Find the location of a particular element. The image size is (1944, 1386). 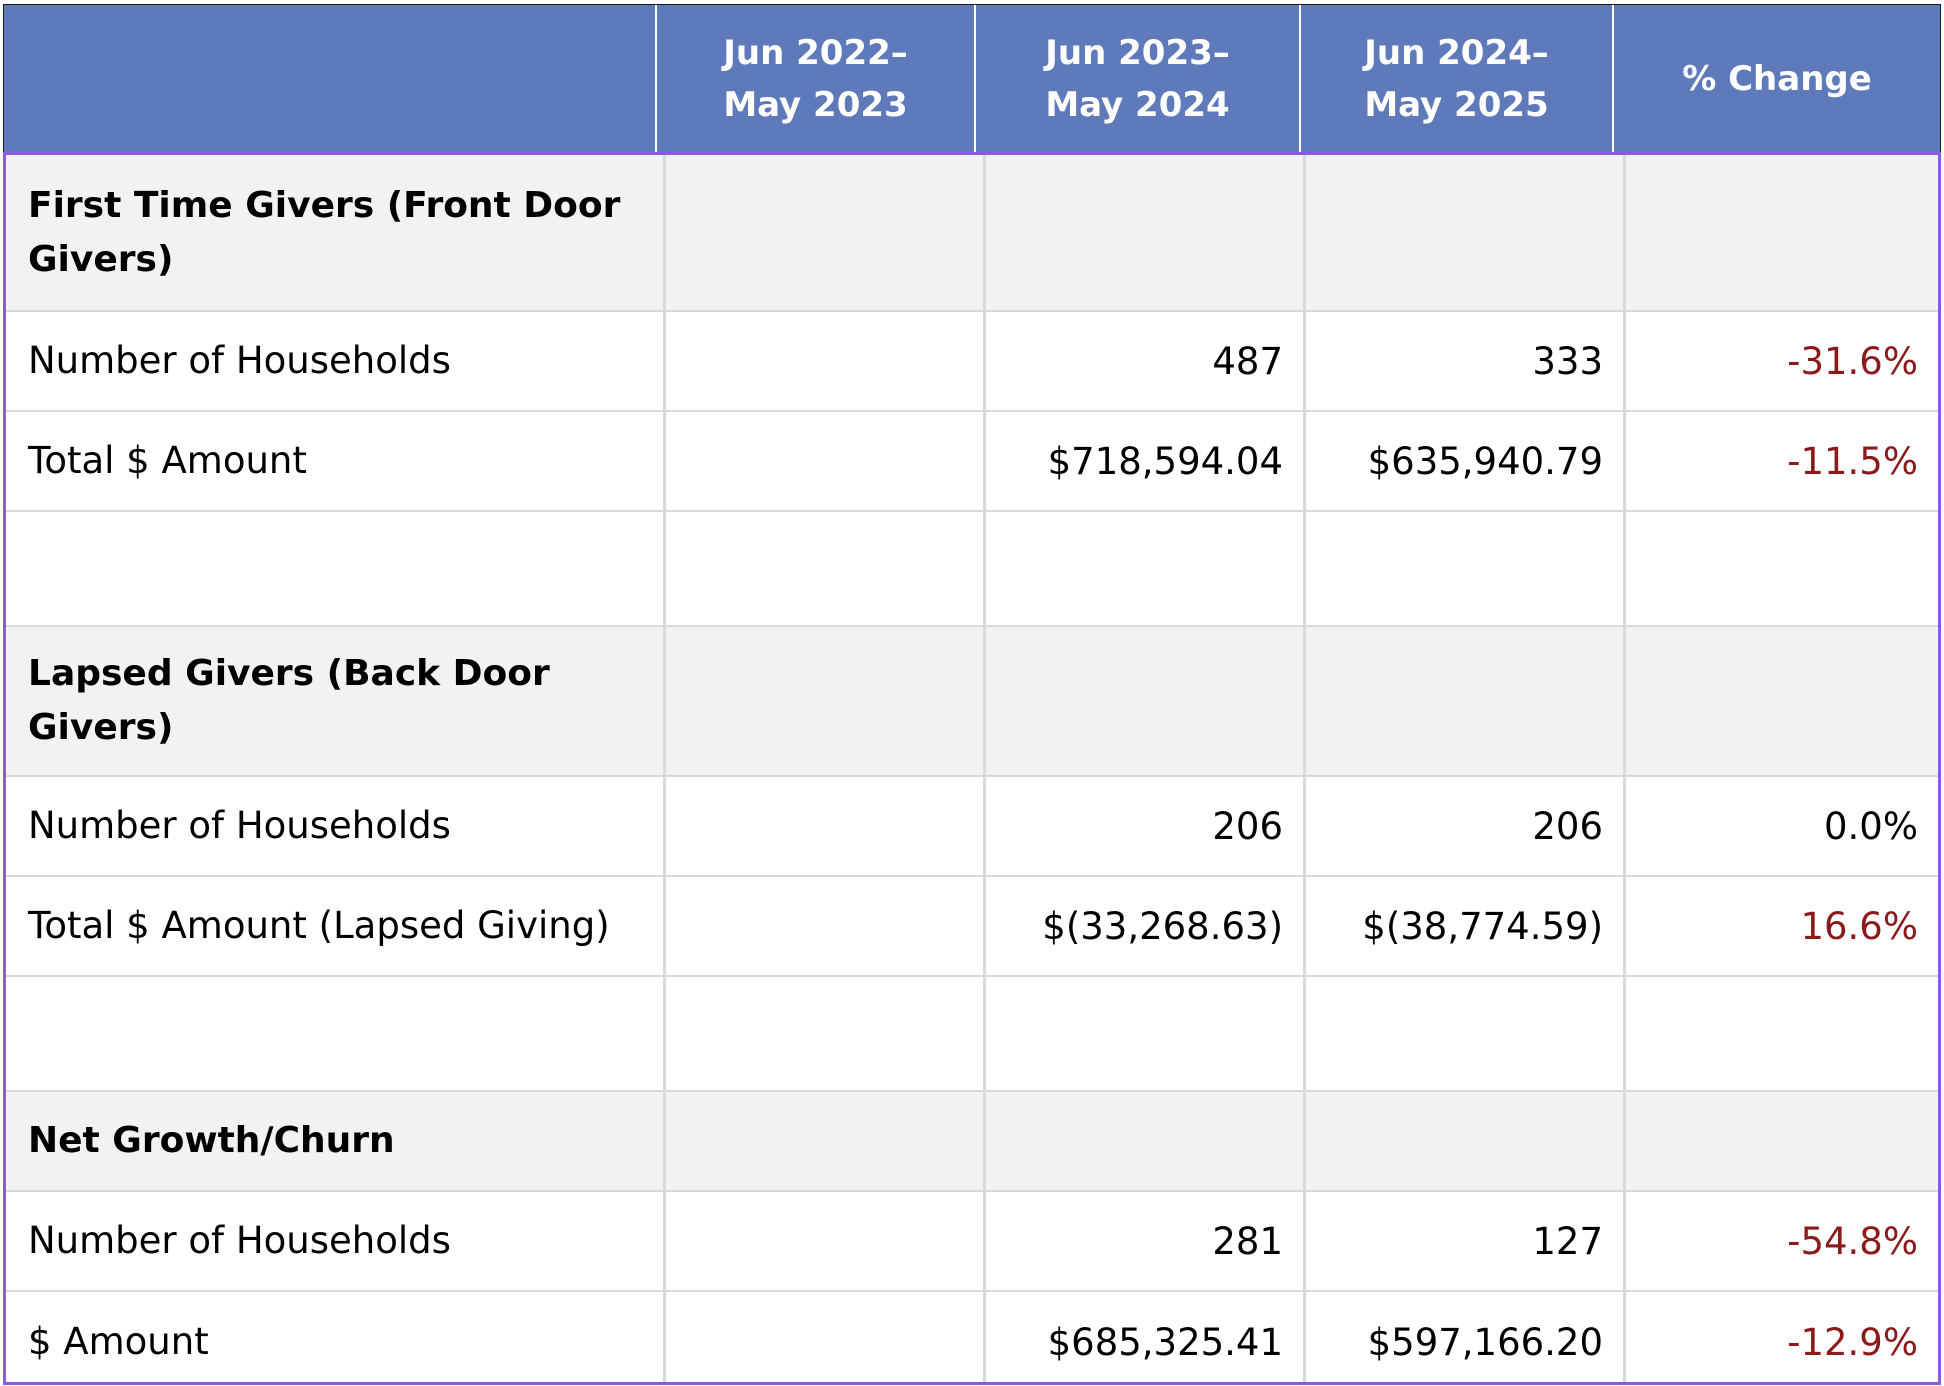

section-title: Lapsed Givers (Back Door Givers) is located at coordinates (289, 700).